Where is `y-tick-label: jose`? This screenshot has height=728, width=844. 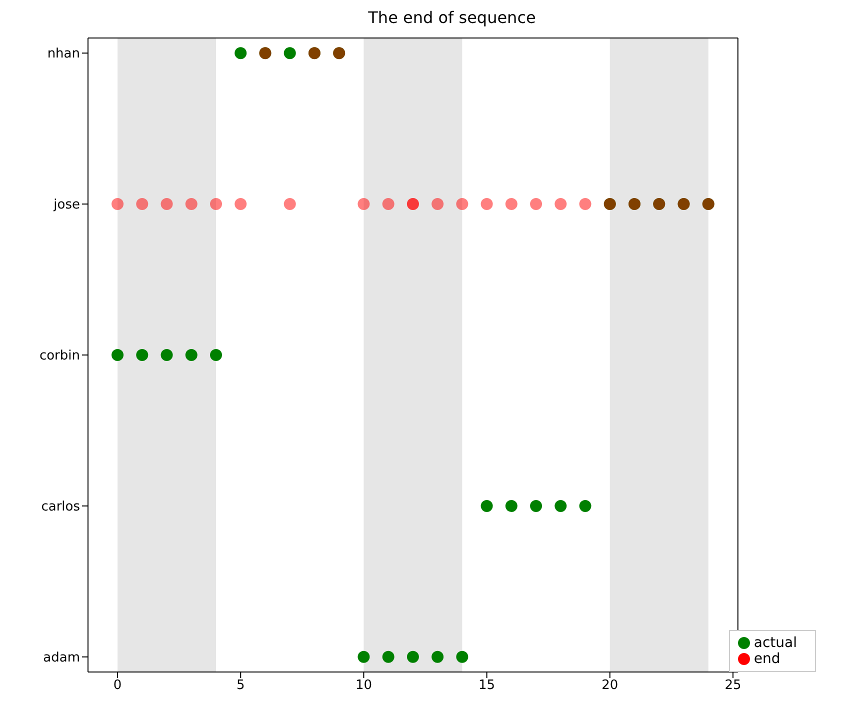
y-tick-label: jose is located at coordinates (66, 205).